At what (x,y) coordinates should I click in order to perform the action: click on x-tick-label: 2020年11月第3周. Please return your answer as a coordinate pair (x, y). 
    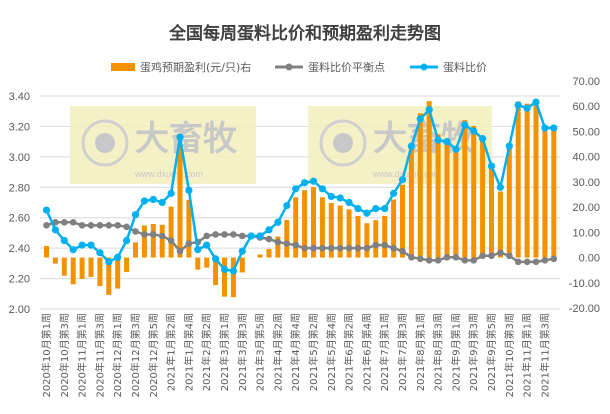
    Looking at the image, I should click on (99, 355).